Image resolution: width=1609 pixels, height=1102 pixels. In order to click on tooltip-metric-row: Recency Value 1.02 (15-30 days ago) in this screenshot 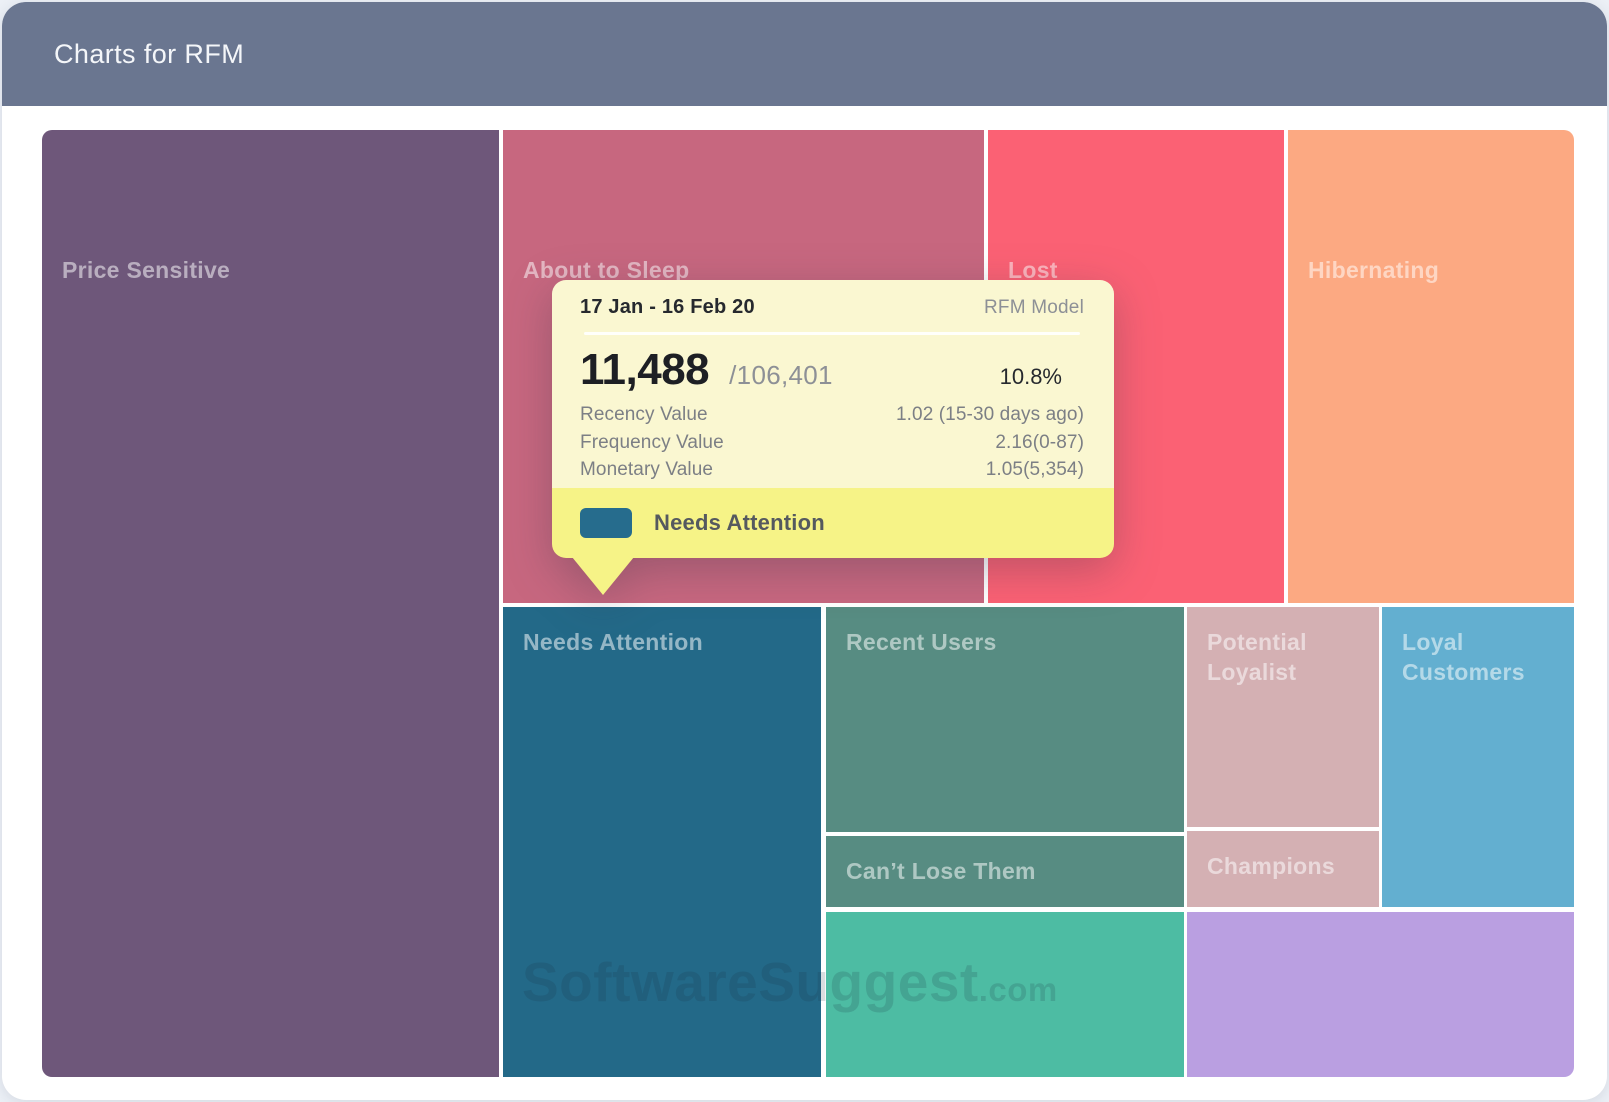, I will do `click(832, 415)`.